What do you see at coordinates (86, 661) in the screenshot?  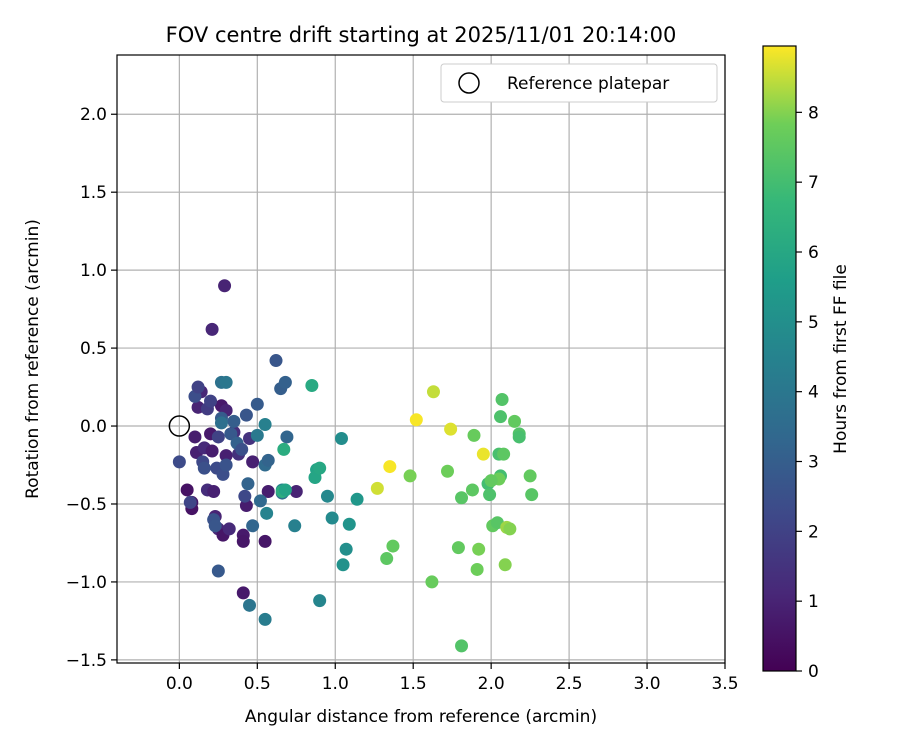 I see `y-tick-label: −1.5` at bounding box center [86, 661].